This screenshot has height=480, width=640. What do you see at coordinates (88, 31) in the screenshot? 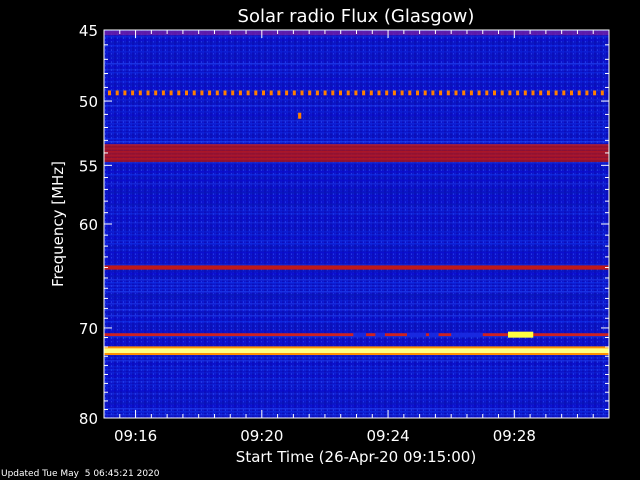
I see `y-tick-label: 45` at bounding box center [88, 31].